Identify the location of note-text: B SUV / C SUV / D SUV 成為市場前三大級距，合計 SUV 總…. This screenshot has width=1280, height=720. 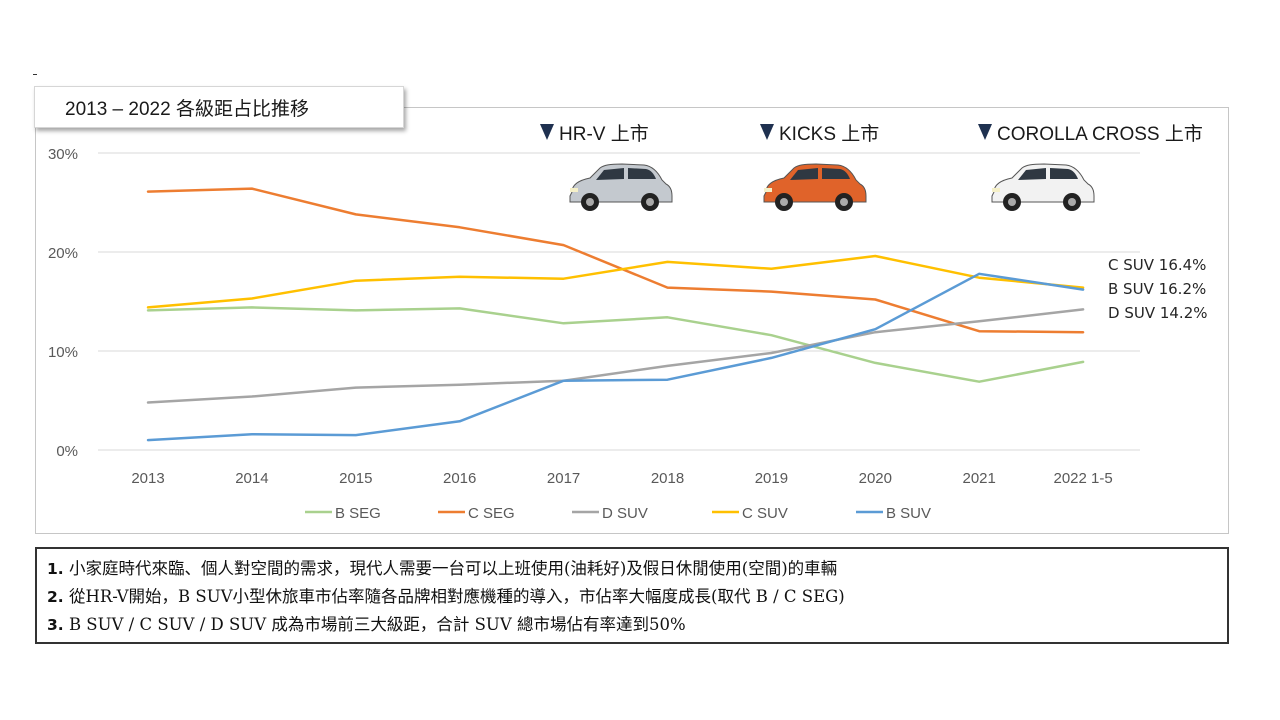
(377, 624).